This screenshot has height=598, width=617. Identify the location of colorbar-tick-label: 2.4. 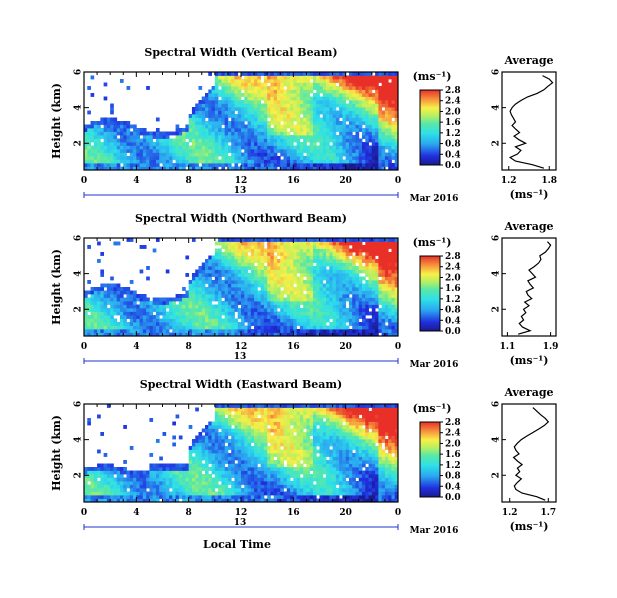
(453, 268).